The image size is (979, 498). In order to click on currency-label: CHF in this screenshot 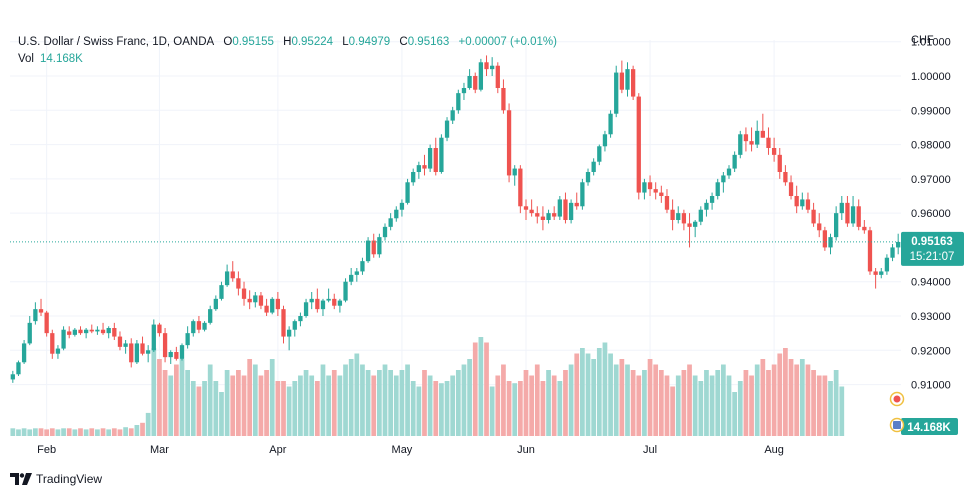, I will do `click(922, 40)`.